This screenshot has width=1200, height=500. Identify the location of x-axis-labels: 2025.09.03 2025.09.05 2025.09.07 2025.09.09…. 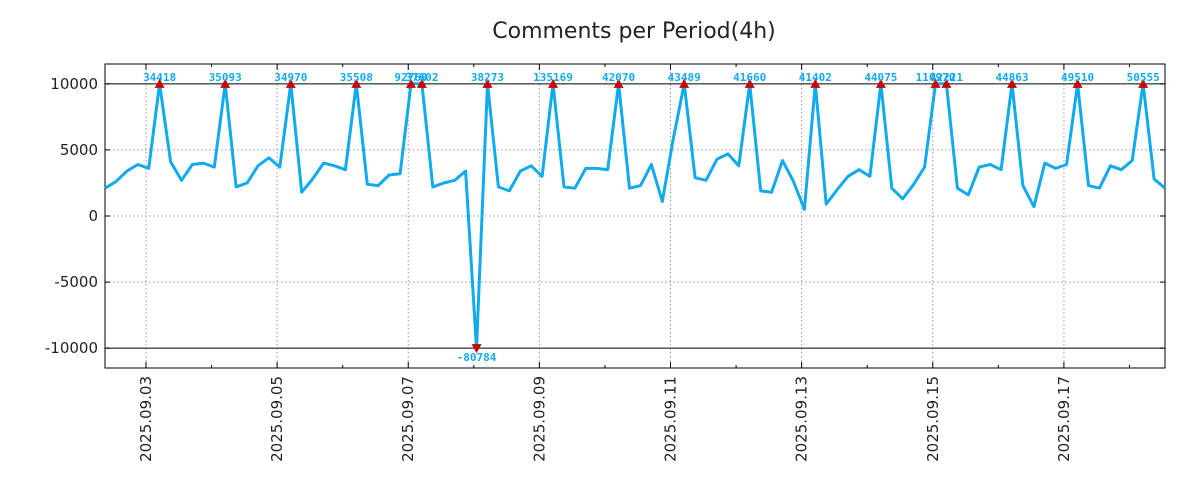
(605, 419).